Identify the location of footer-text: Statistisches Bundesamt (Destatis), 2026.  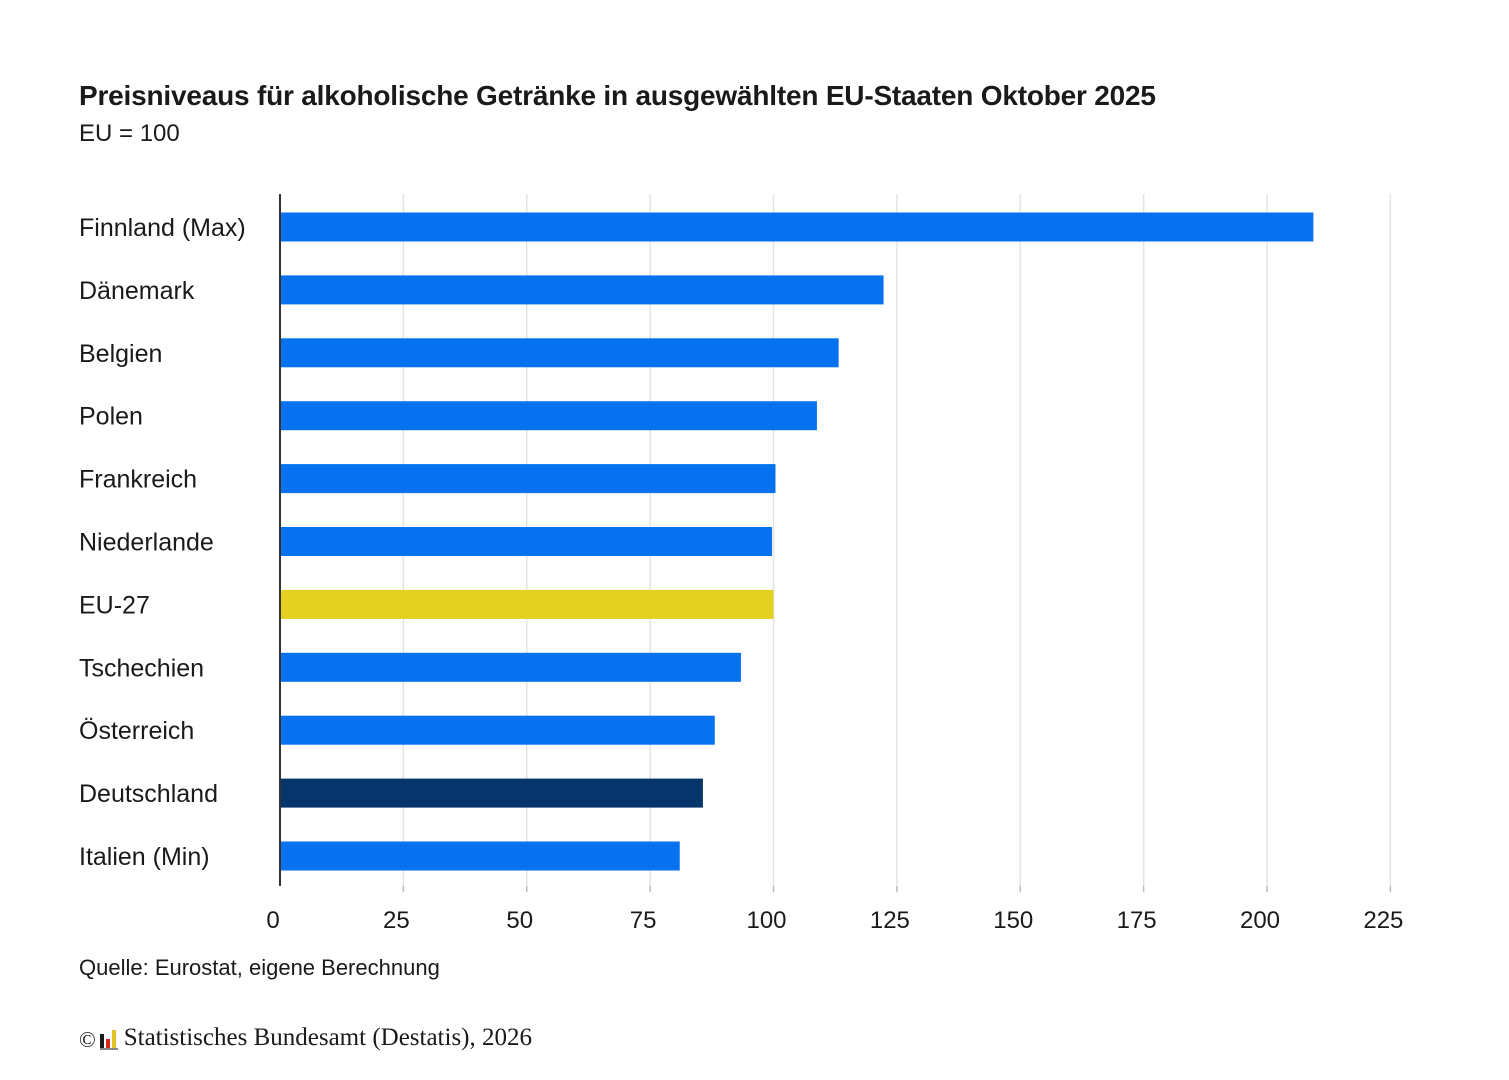
(328, 1037).